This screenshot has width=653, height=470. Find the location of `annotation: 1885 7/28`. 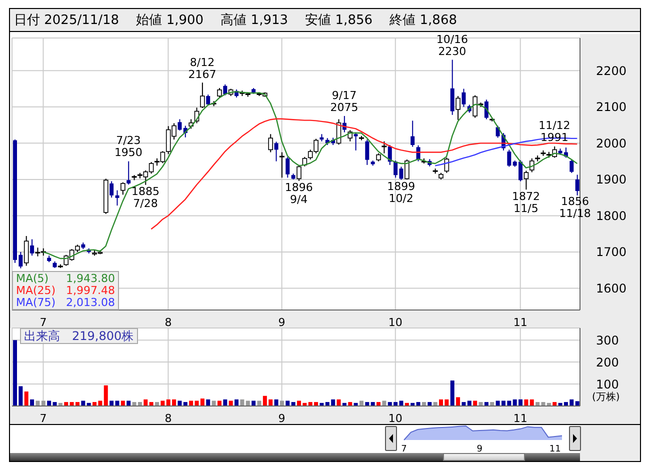

annotation: 1885 7/28 is located at coordinates (145, 197).